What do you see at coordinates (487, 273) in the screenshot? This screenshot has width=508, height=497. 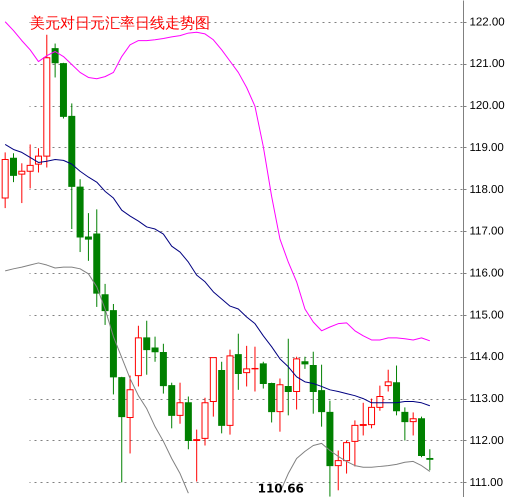 I see `y-tick-label: 116.00` at bounding box center [487, 273].